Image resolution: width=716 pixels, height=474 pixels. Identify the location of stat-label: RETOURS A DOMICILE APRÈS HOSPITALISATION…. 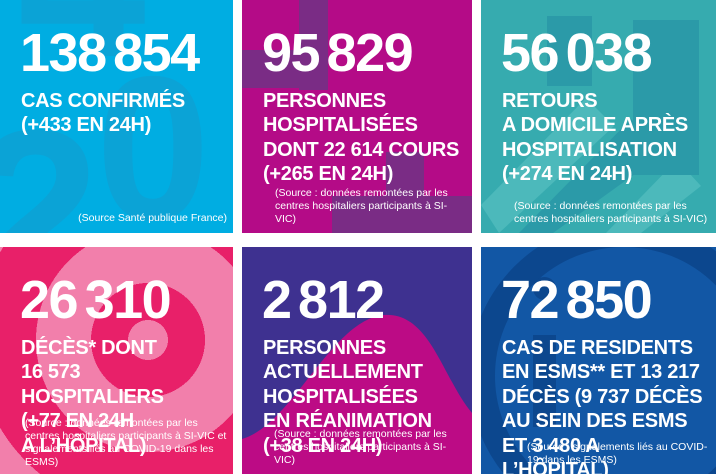
(595, 138).